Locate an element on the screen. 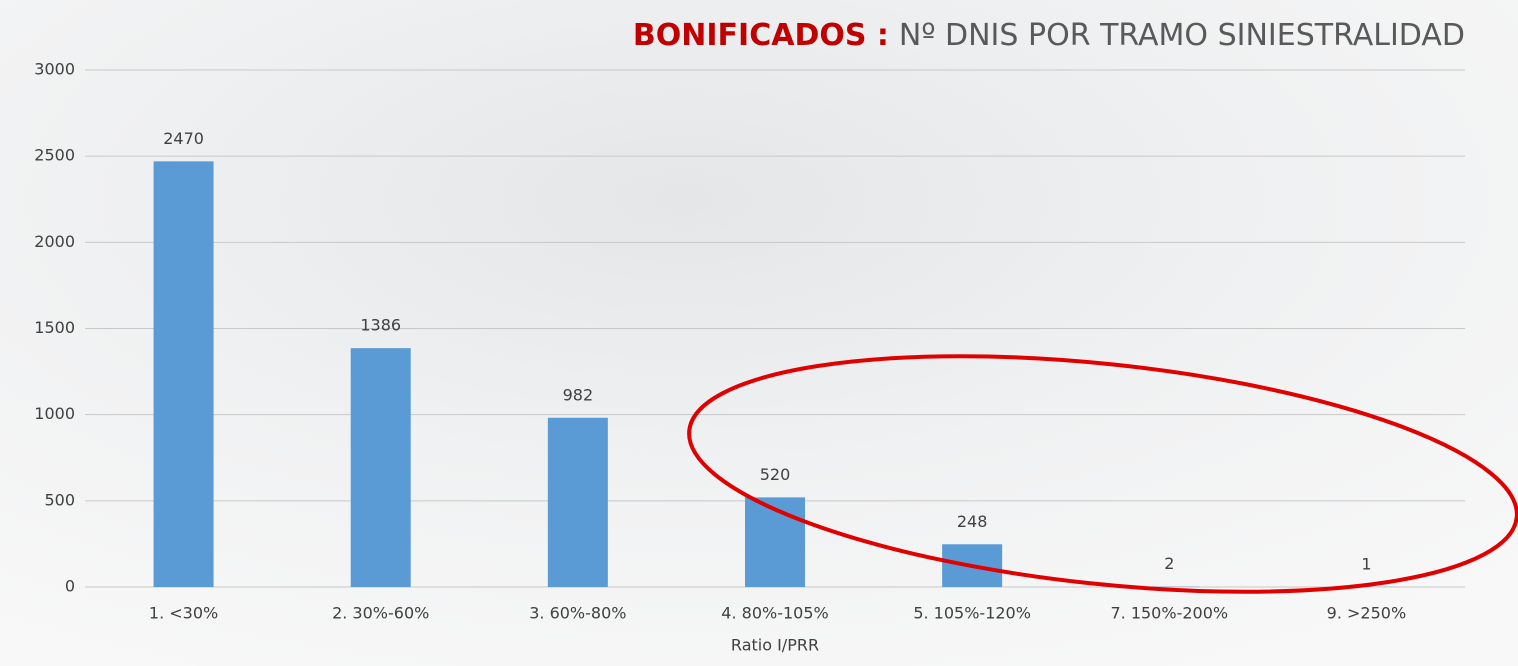 The width and height of the screenshot is (1518, 666). value-label: 248 is located at coordinates (972, 521).